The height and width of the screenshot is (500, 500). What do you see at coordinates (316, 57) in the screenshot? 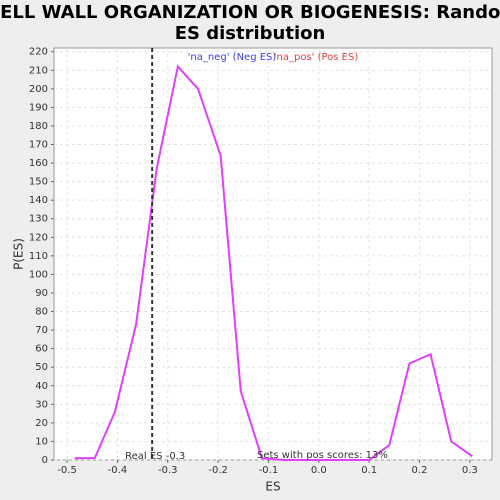
I see `legend-entry: 'na_pos' (Pos ES)` at bounding box center [316, 57].